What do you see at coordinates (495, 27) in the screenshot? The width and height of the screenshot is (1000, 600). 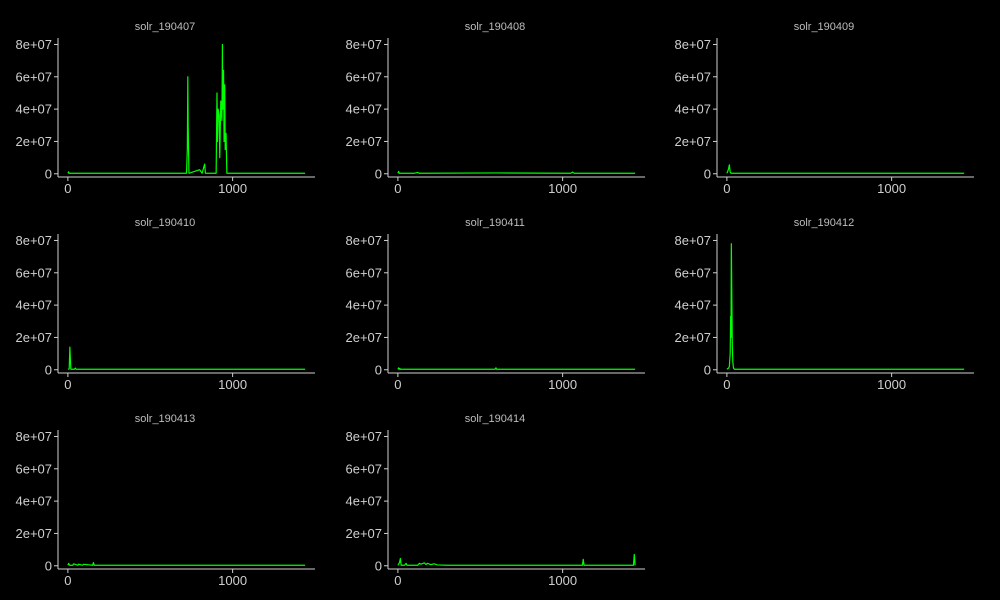 I see `chart-title: solr_190408` at bounding box center [495, 27].